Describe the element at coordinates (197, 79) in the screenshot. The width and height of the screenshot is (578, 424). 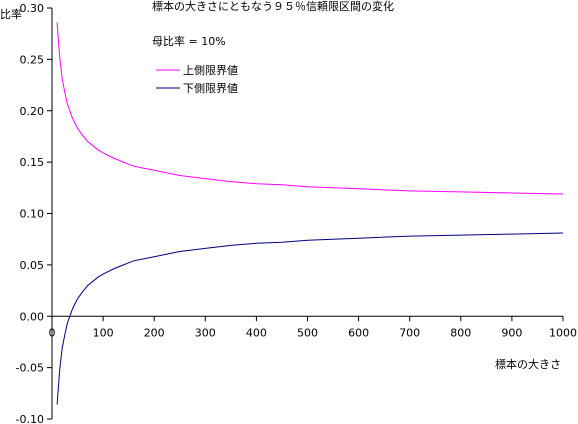
I see `legend: 上側限界値 下側限界値` at that location.